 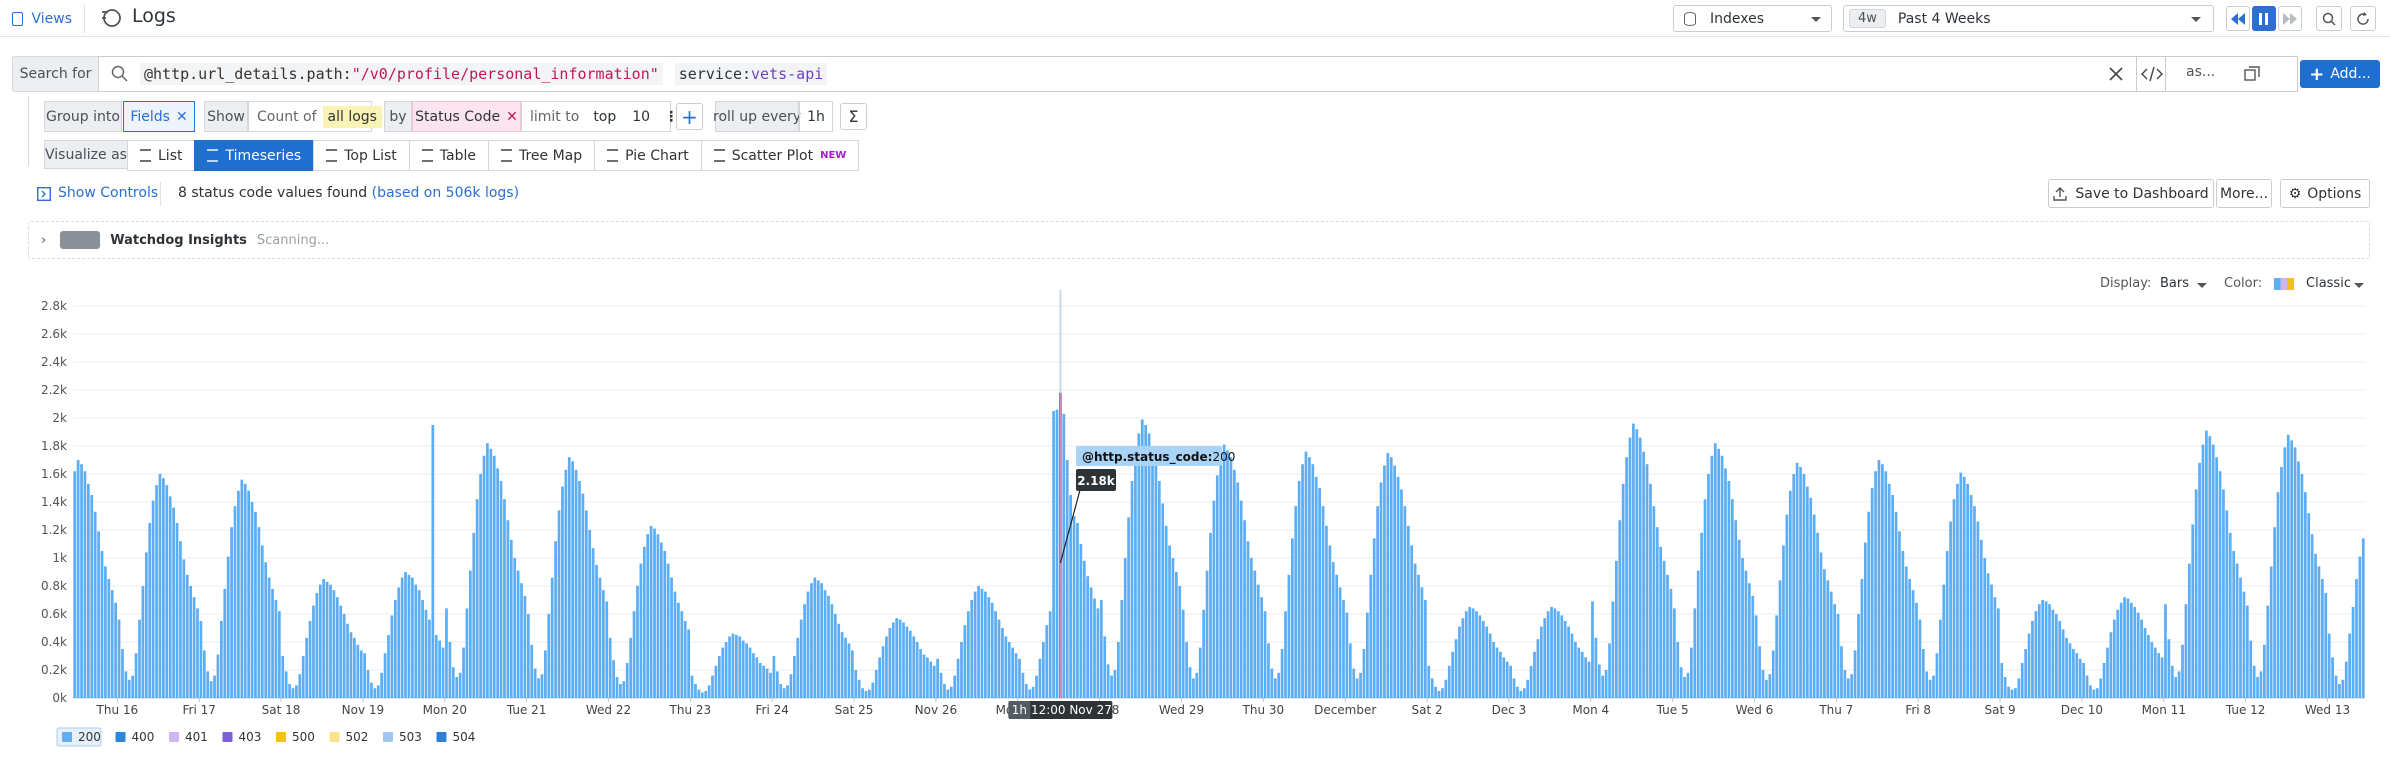 I want to click on function-button: Σ, so click(x=853, y=116).